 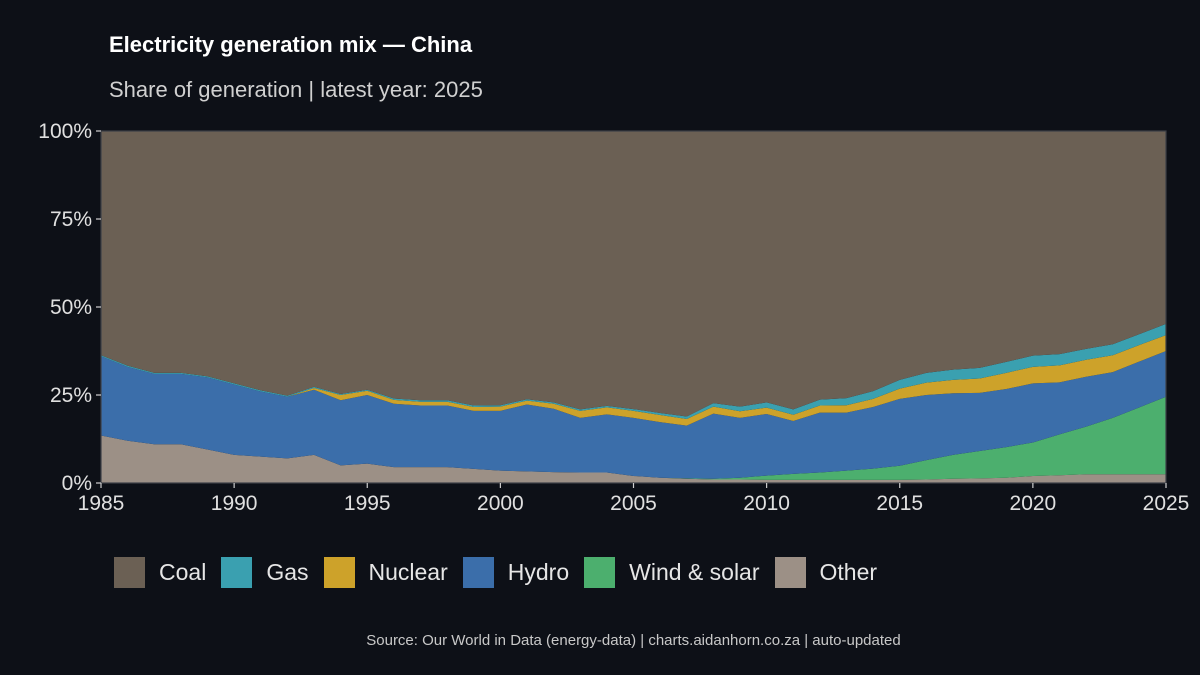 What do you see at coordinates (367, 503) in the screenshot?
I see `x-tick-label: 1995` at bounding box center [367, 503].